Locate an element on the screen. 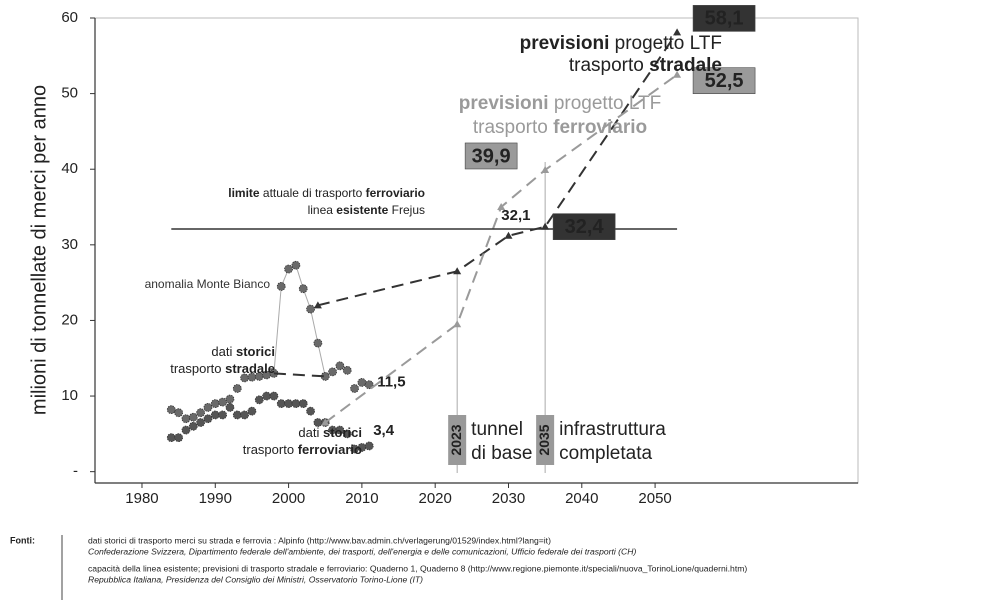 Image resolution: width=985 pixels, height=602 pixels. sources-label: Fonti: is located at coordinates (22, 540).